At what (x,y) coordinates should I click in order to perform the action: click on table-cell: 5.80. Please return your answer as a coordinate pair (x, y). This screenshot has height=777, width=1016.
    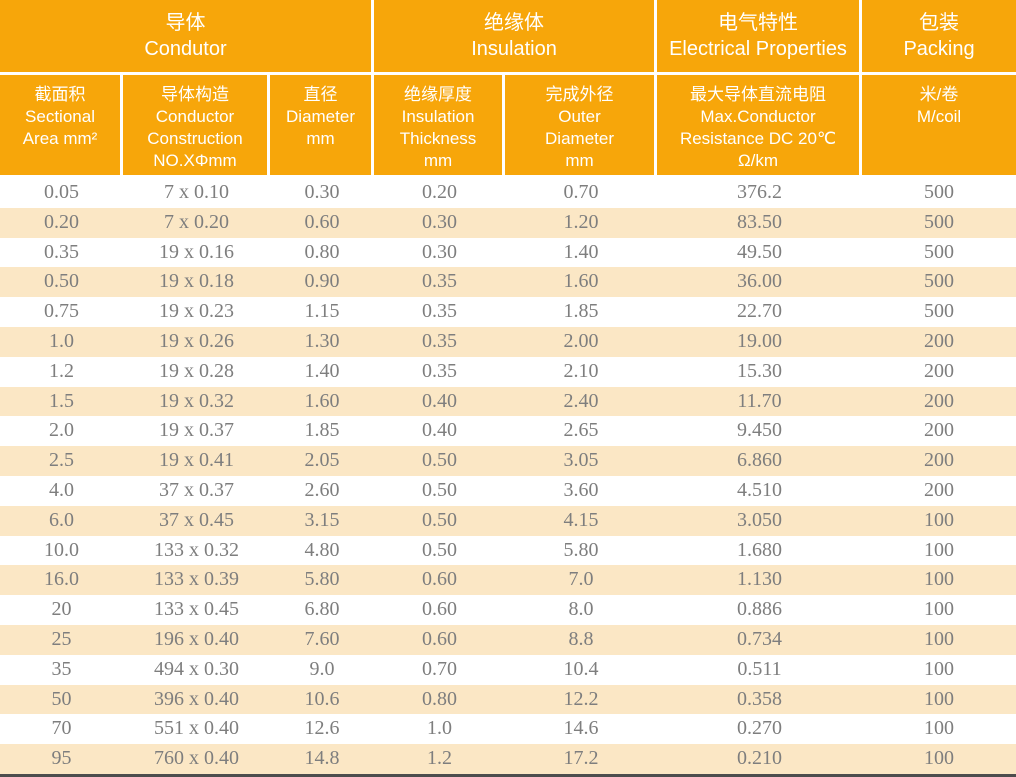
    Looking at the image, I should click on (581, 550).